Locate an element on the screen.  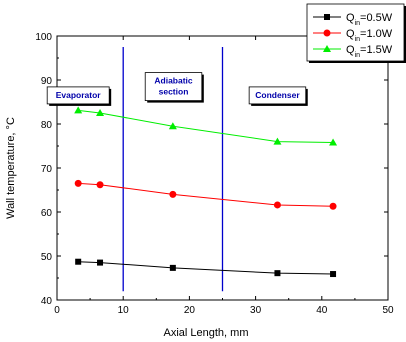
x-tick-label: 10 is located at coordinates (124, 310).